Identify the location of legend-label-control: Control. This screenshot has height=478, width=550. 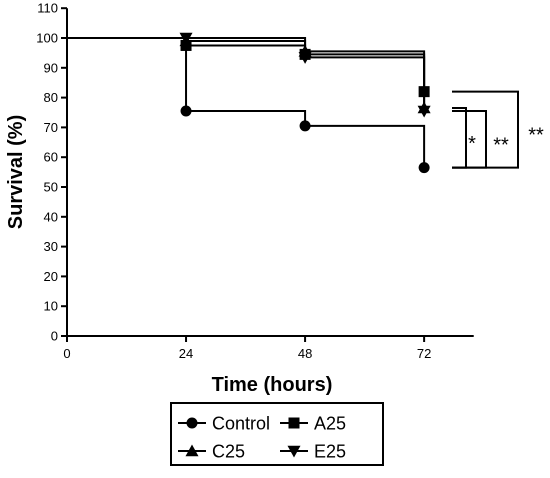
(241, 424).